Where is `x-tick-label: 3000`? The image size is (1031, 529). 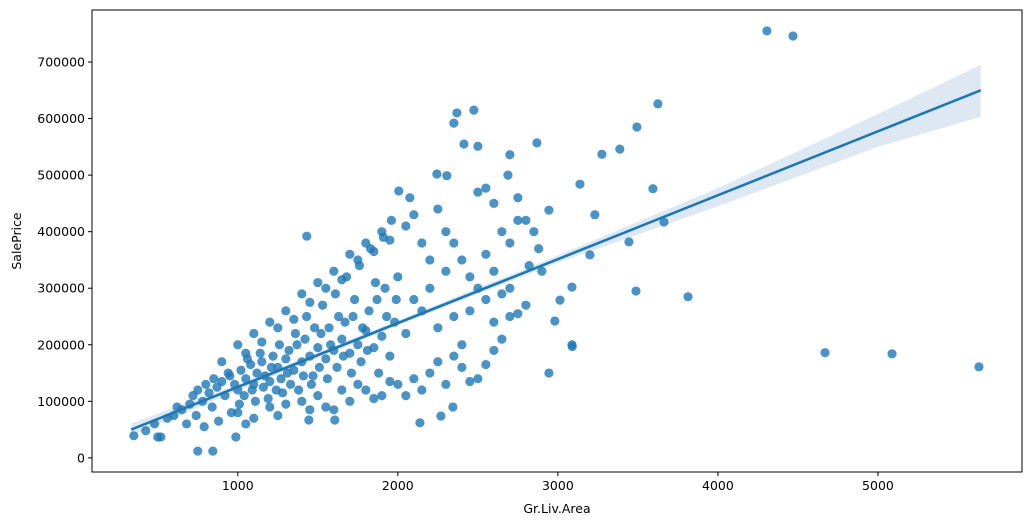
x-tick-label: 3000 is located at coordinates (558, 485).